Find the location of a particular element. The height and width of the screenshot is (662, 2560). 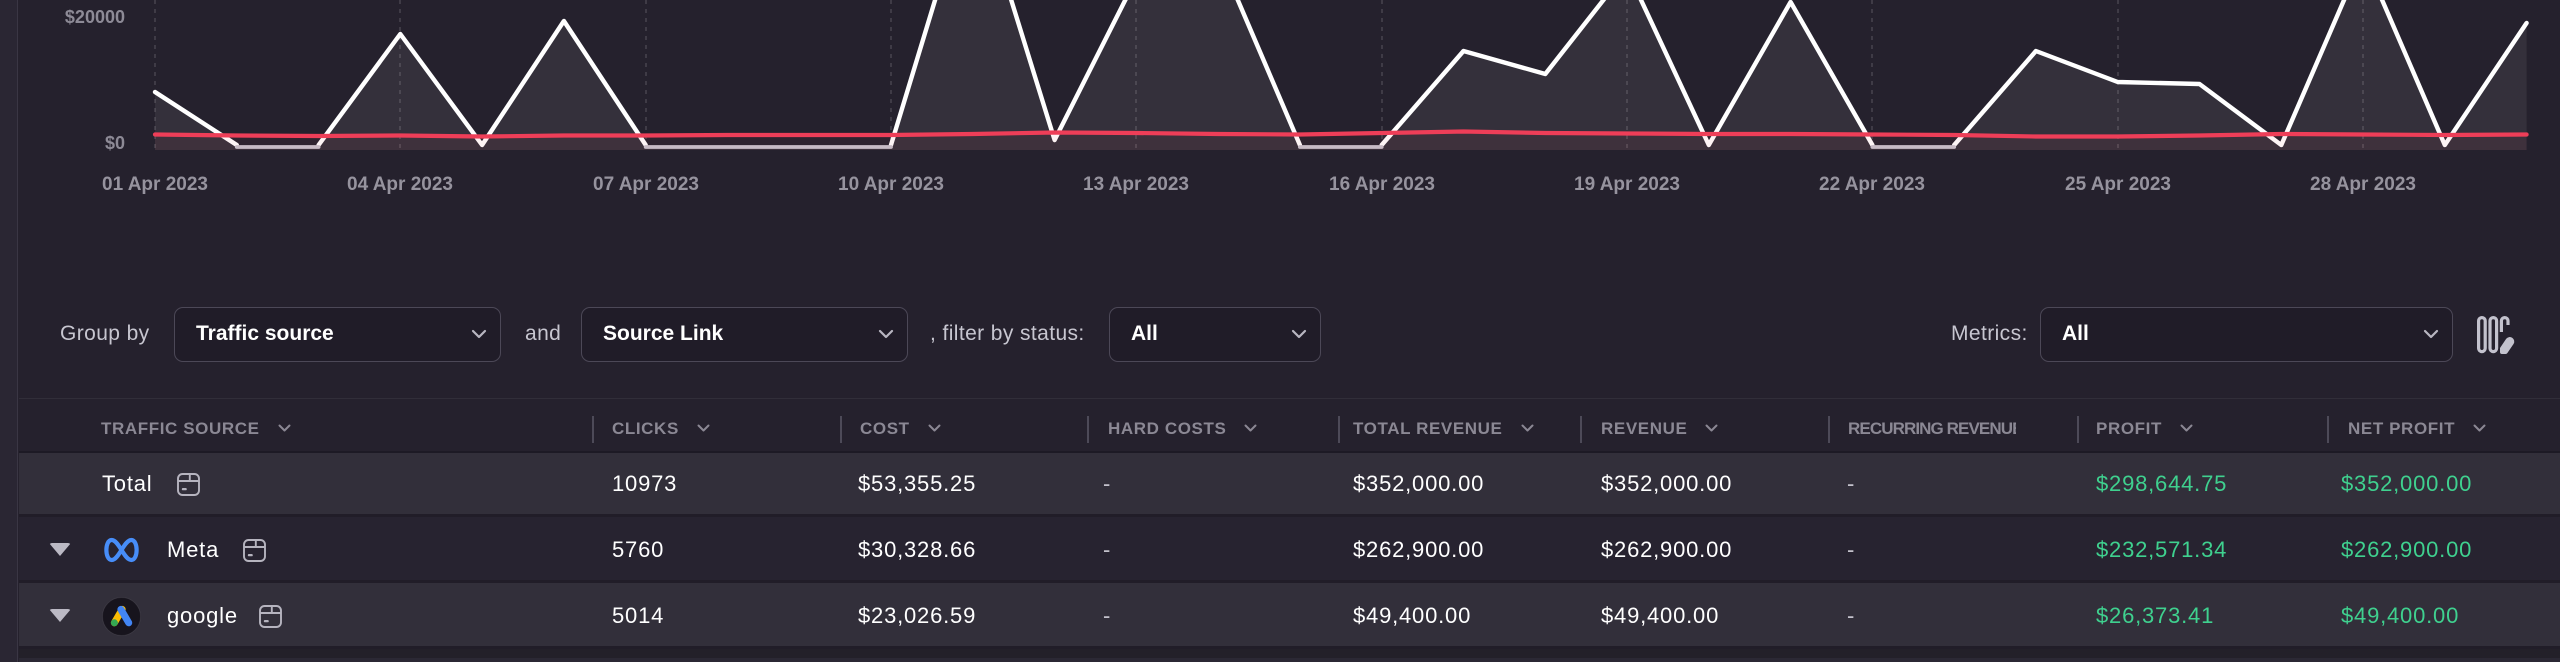

svg-text: $0 is located at coordinates (115, 143).